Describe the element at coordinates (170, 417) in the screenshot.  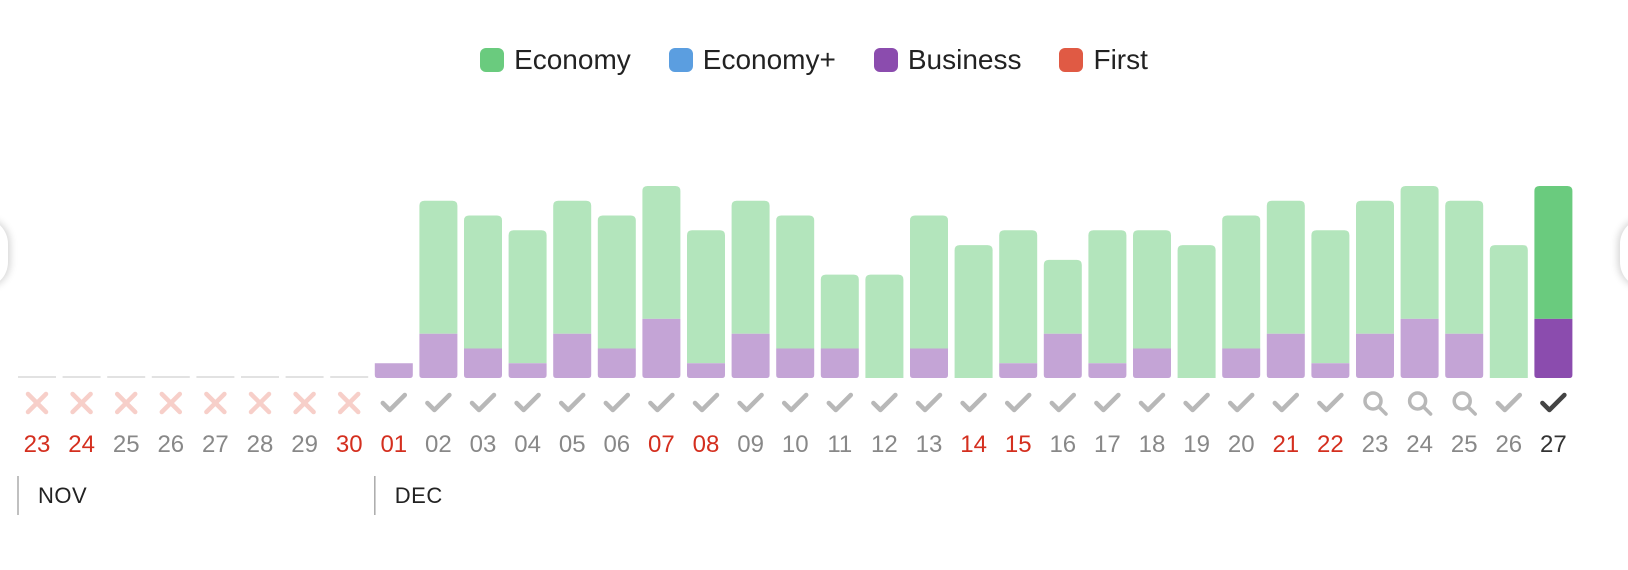
I see `day-column-3: 26` at that location.